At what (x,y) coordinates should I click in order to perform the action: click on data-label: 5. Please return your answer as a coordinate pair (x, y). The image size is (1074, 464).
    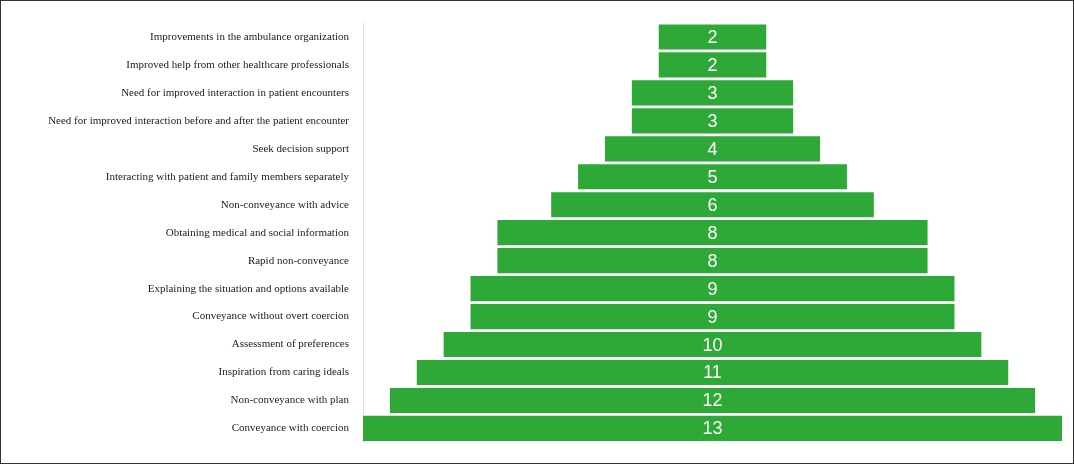
    Looking at the image, I should click on (712, 176).